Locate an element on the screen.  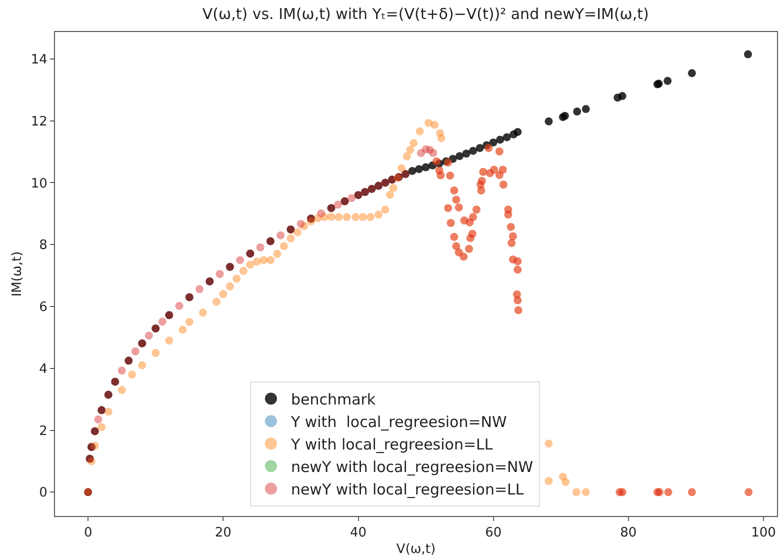
legend-label: benchmark is located at coordinates (333, 399).